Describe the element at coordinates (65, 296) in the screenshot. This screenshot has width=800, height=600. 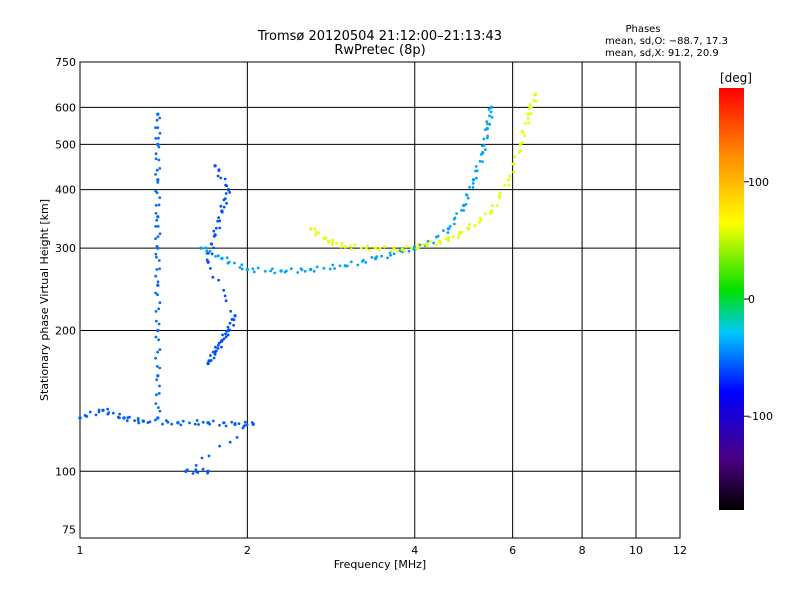
I see `y-axis-ticks: 75 100 200 300 400 500 600 750` at that location.